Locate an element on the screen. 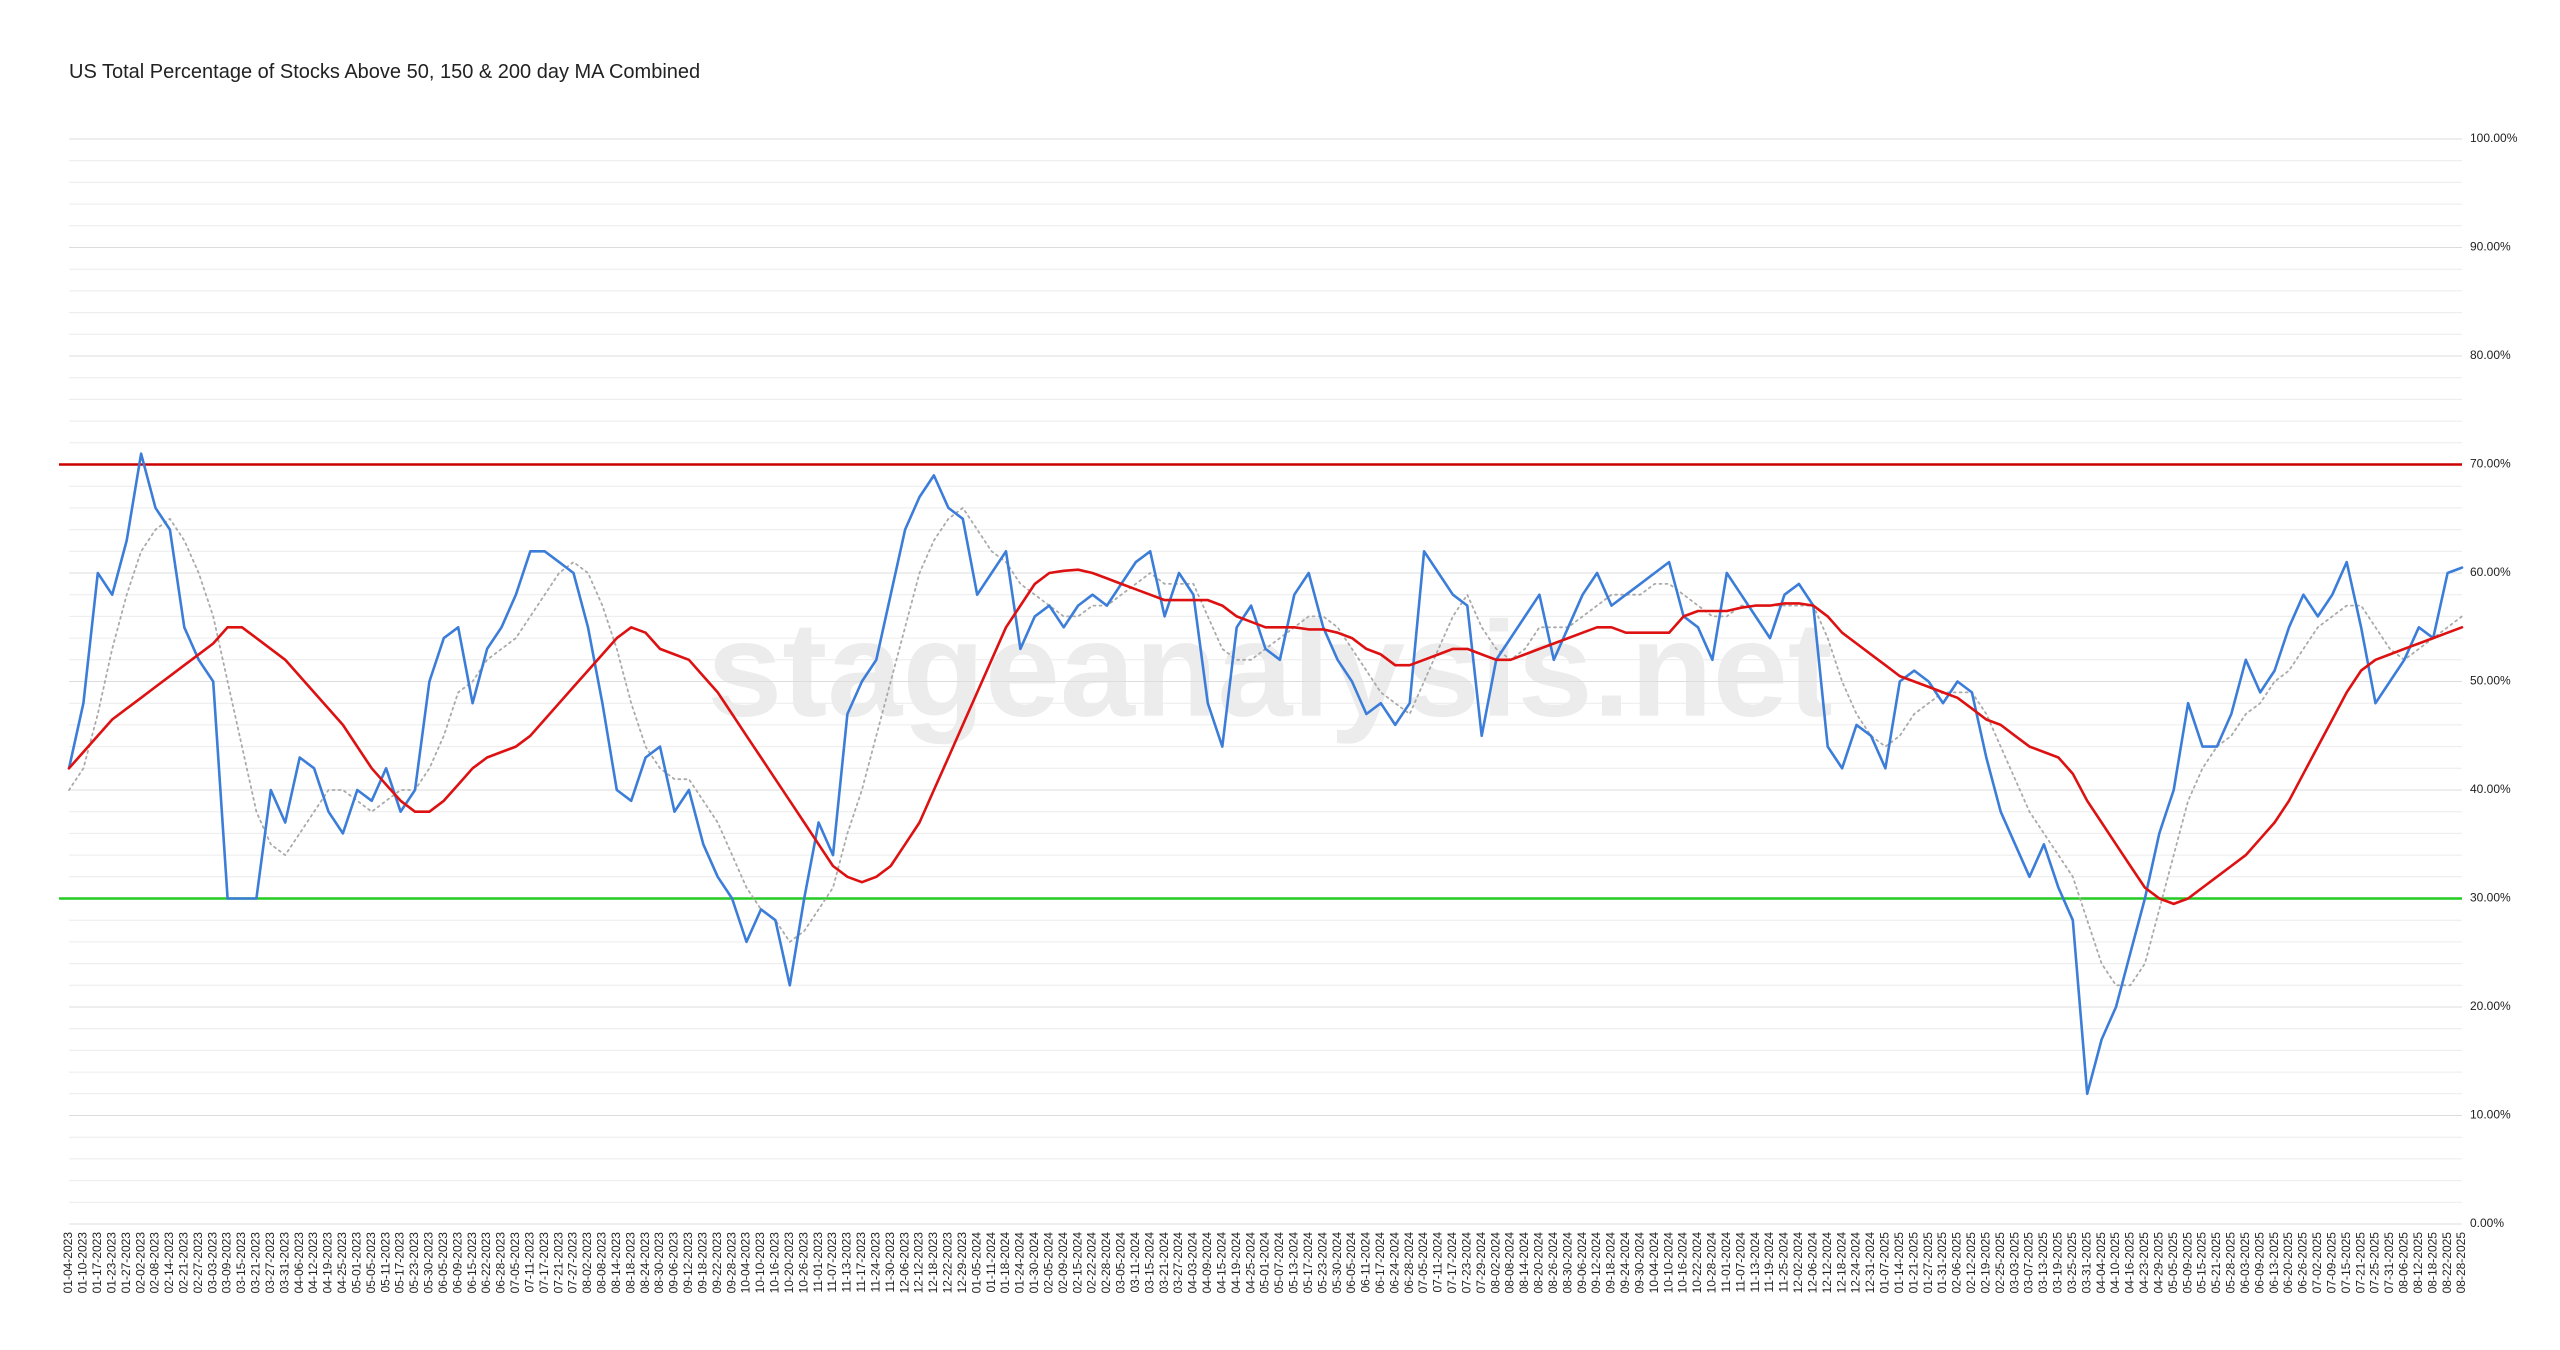 The height and width of the screenshot is (1350, 2560). x-tick-label: 12-02-2024 is located at coordinates (1798, 1263).